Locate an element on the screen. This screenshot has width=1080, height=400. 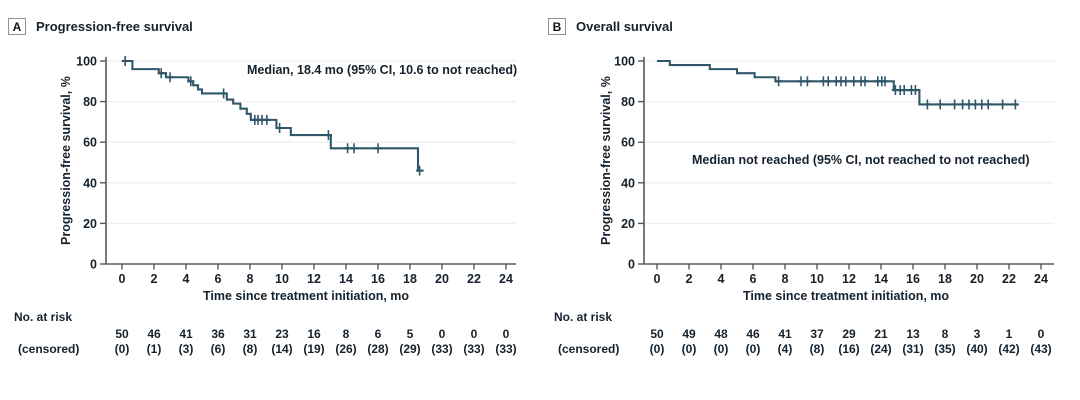
svg-text: 10 is located at coordinates (282, 279).